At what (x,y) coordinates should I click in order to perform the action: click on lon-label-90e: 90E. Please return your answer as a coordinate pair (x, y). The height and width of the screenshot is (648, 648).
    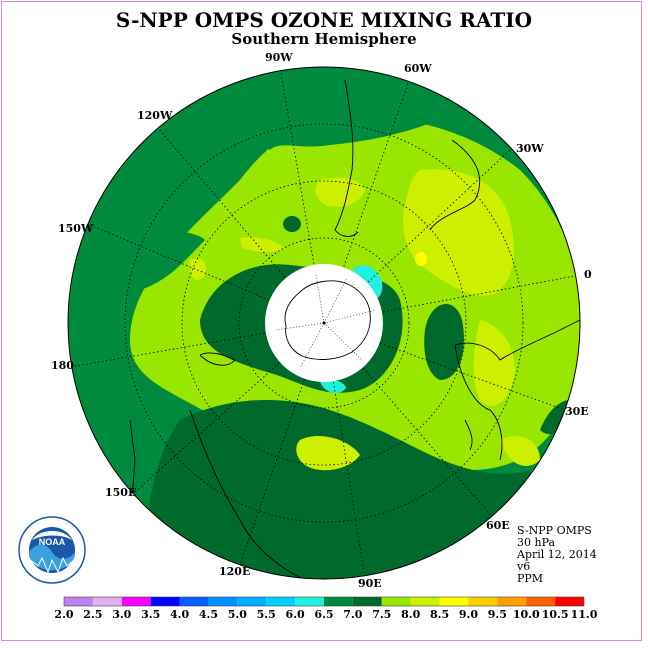
    Looking at the image, I should click on (370, 583).